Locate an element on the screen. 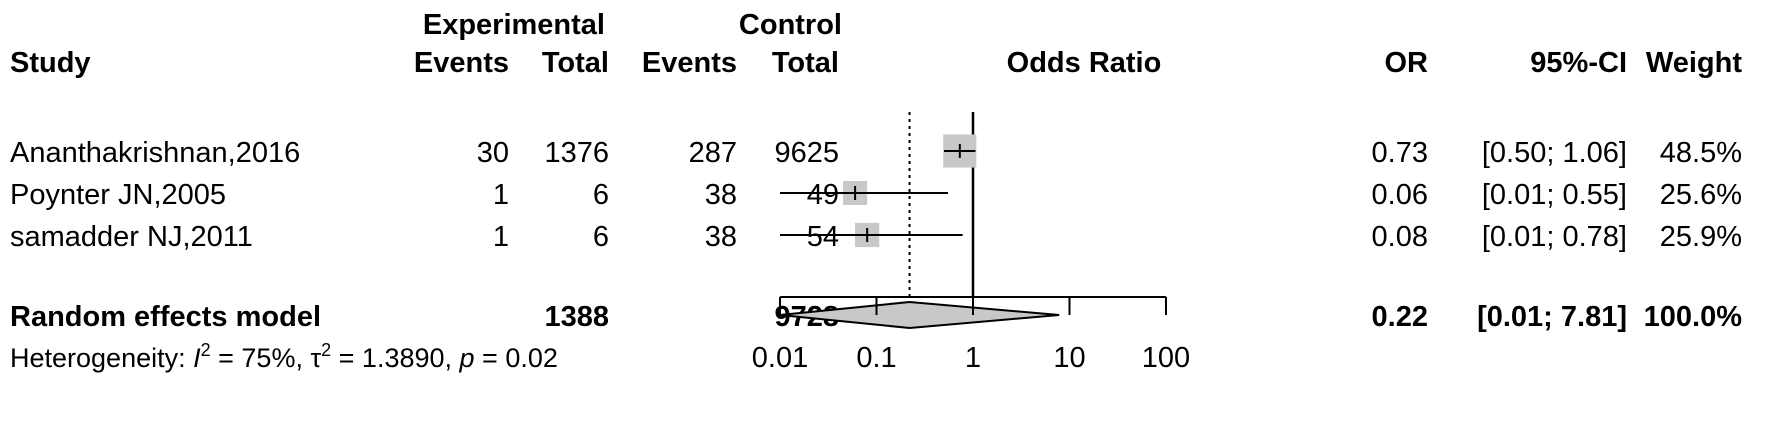 Image resolution: width=1772 pixels, height=426 pixels. header-ctrl-total: Total is located at coordinates (805, 63).